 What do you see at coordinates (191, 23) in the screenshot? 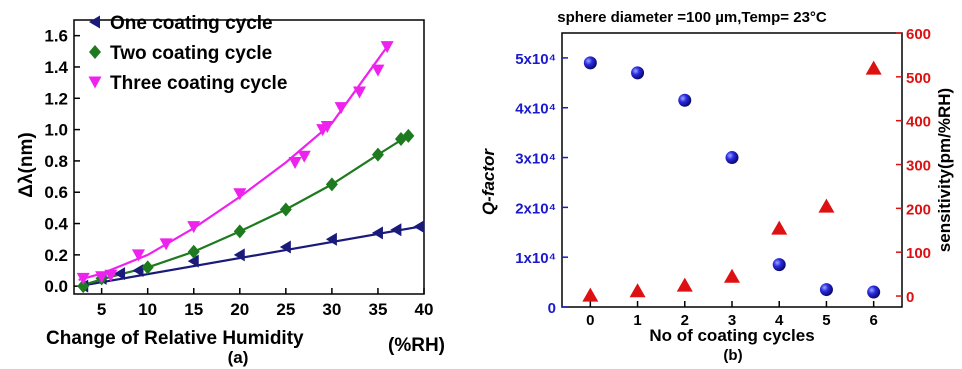
I see `panel-a-legend-label-1: One coating cycle` at bounding box center [191, 23].